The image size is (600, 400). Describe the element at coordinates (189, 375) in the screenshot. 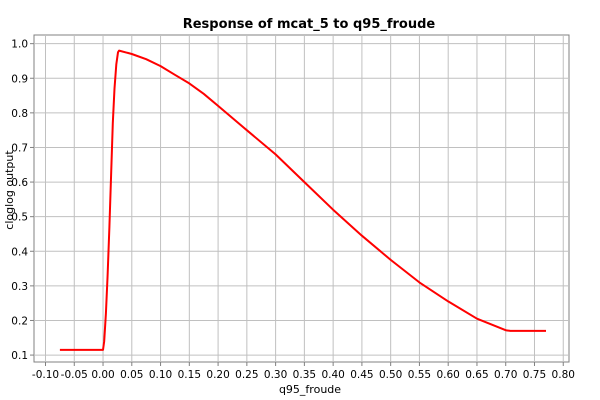

I see `x-tick-label: 0.15` at that location.